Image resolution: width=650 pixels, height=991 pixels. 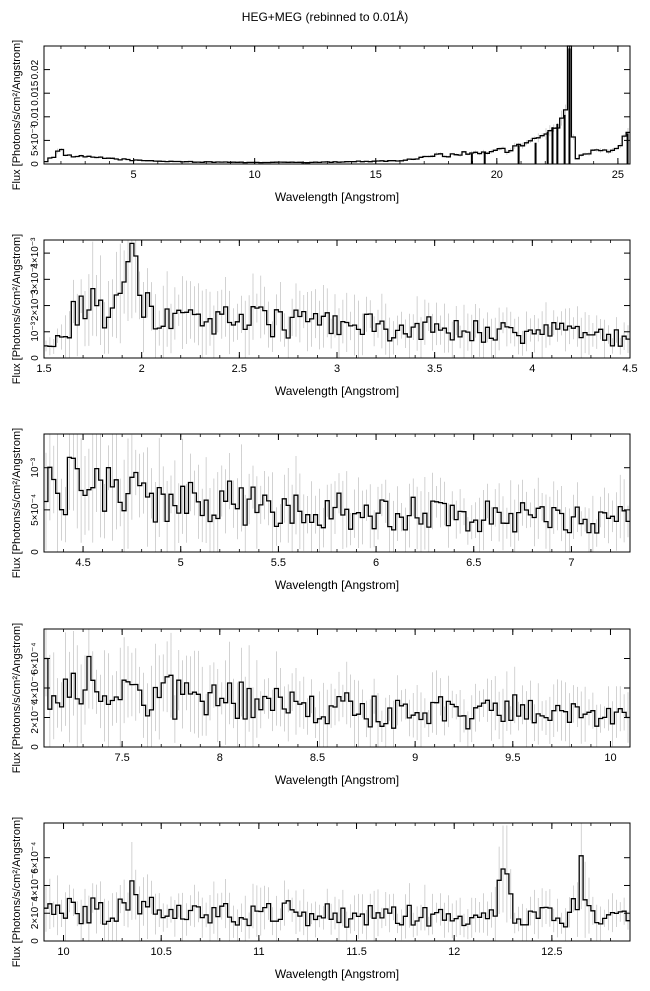 What do you see at coordinates (258, 952) in the screenshot?
I see `x-tick-label: 11` at bounding box center [258, 952].